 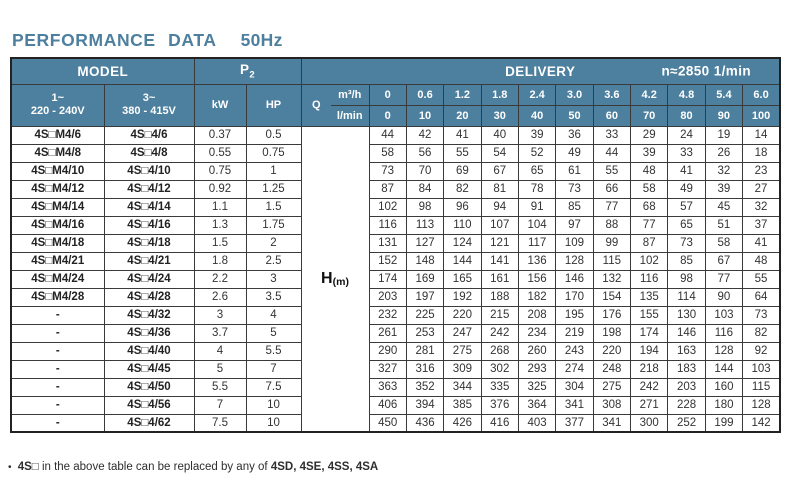 What do you see at coordinates (462, 405) in the screenshot?
I see `head-value-cell: 385` at bounding box center [462, 405].